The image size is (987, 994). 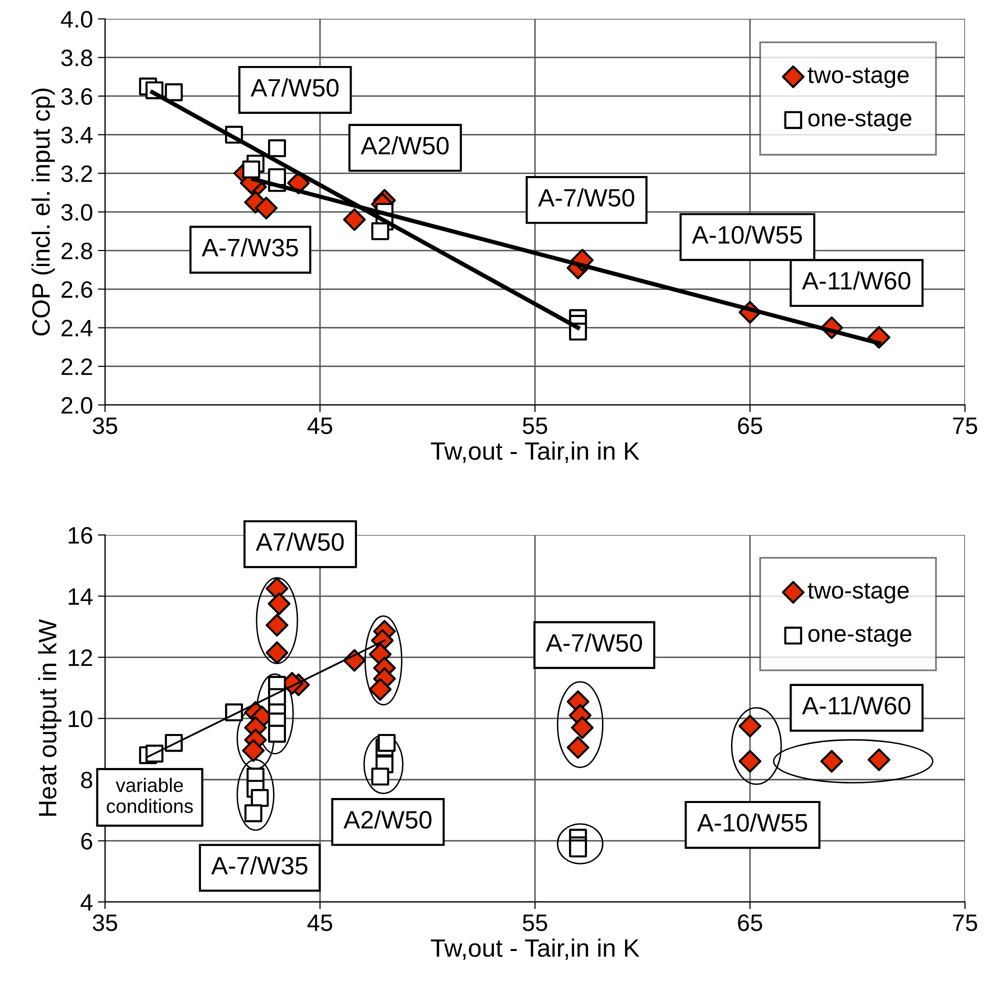 I want to click on y-tick-label: 3.4, so click(x=77, y=135).